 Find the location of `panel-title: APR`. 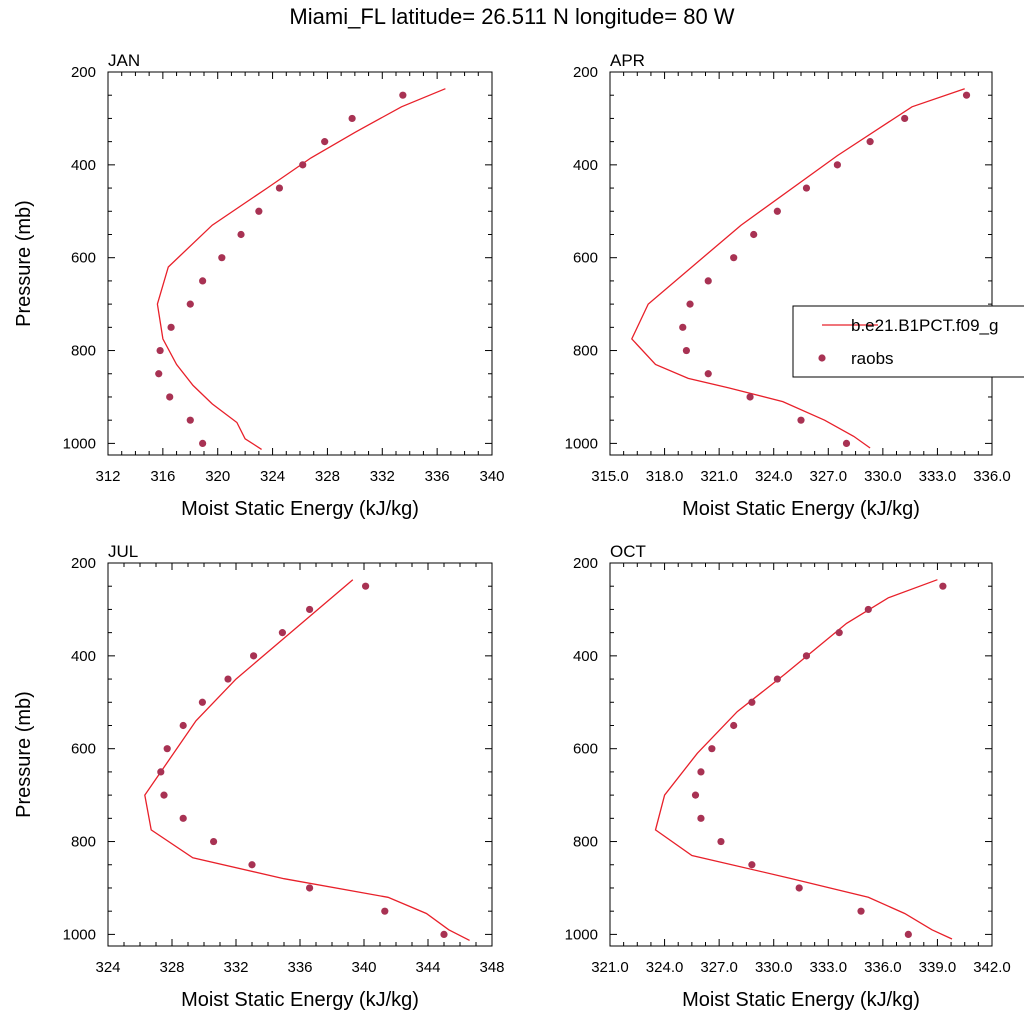

panel-title: APR is located at coordinates (627, 60).